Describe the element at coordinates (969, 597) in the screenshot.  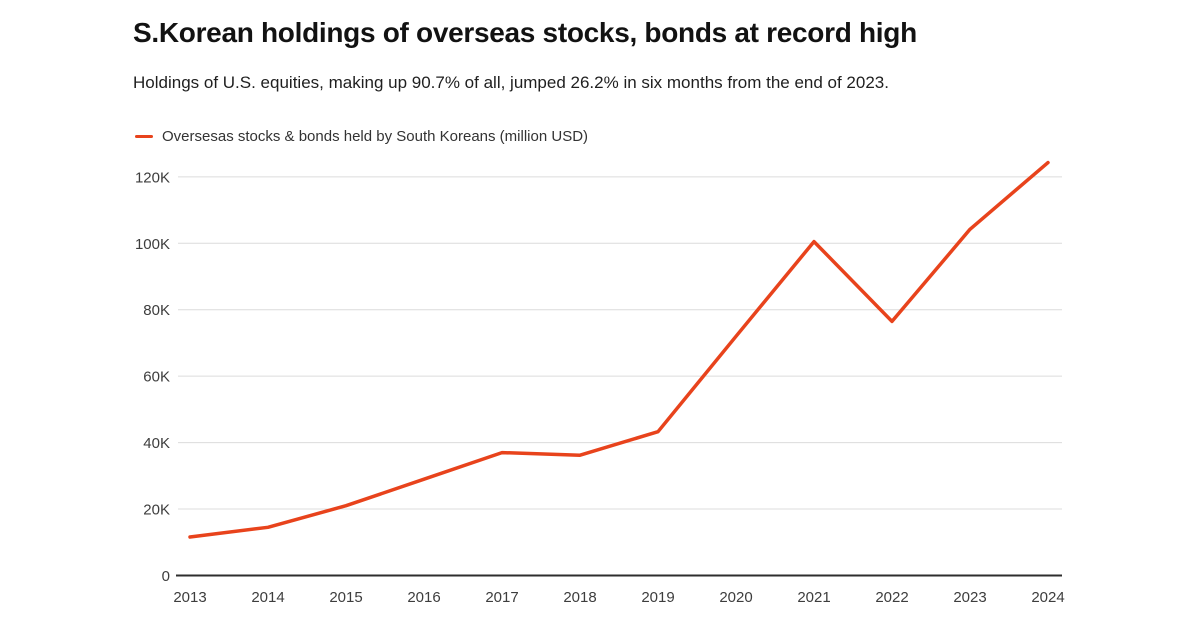
I see `x-tick-label: 2023` at that location.